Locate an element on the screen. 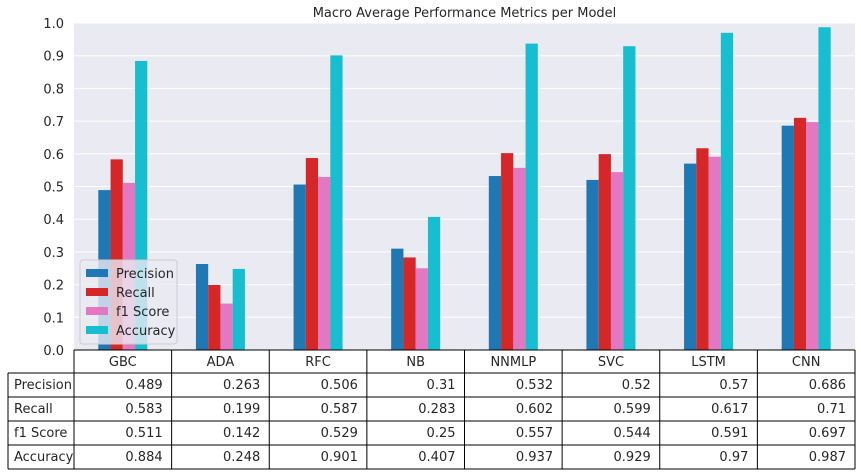  table-cell: 0.929 is located at coordinates (632, 457).